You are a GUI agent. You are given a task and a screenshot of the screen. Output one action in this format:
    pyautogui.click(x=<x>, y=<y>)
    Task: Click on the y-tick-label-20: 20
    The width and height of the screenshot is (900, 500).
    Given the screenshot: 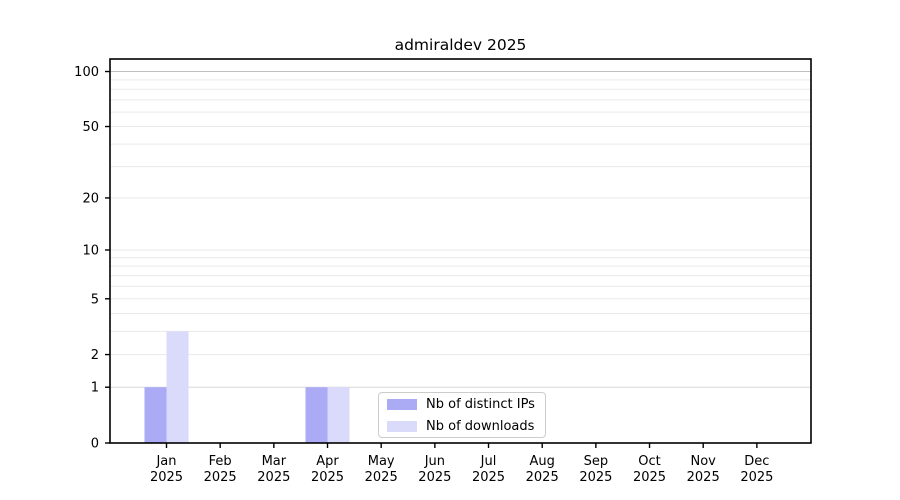 What is the action you would take?
    pyautogui.click(x=90, y=198)
    